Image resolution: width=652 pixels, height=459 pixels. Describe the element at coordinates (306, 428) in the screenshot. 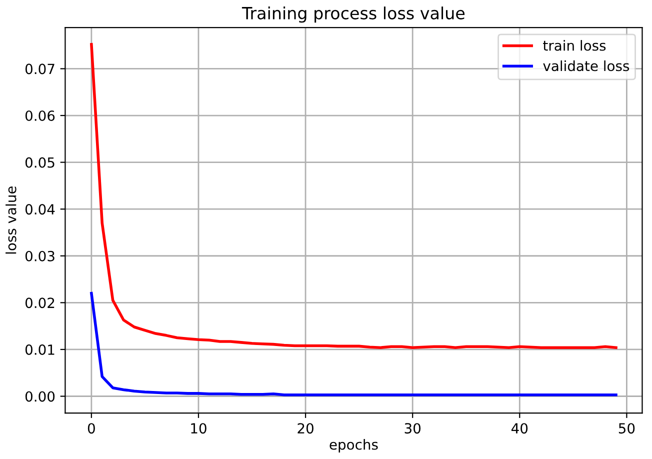

I see `x-tick-label: 20` at that location.